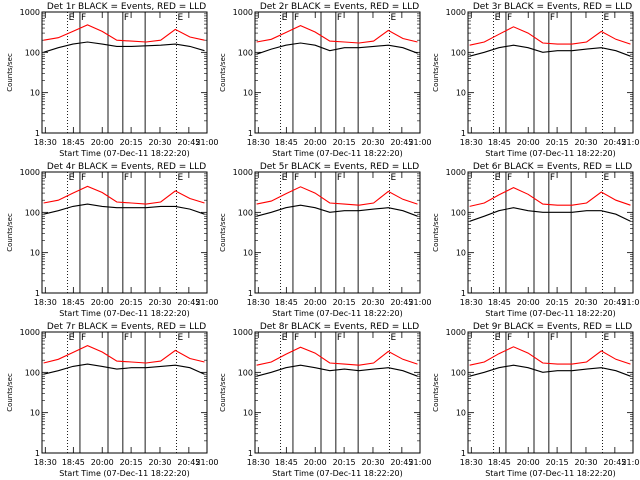 The height and width of the screenshot is (480, 640). I want to click on panel-title: Det 9r BLACK = Events, RED = LLD, so click(552, 327).